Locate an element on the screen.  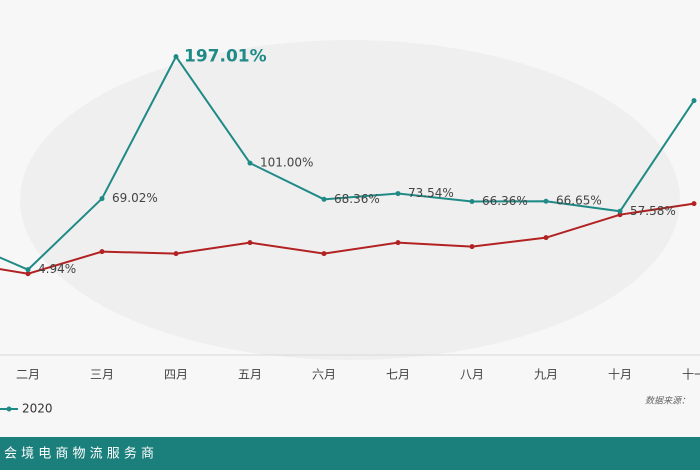
value-label: 101.00% is located at coordinates (286, 163).